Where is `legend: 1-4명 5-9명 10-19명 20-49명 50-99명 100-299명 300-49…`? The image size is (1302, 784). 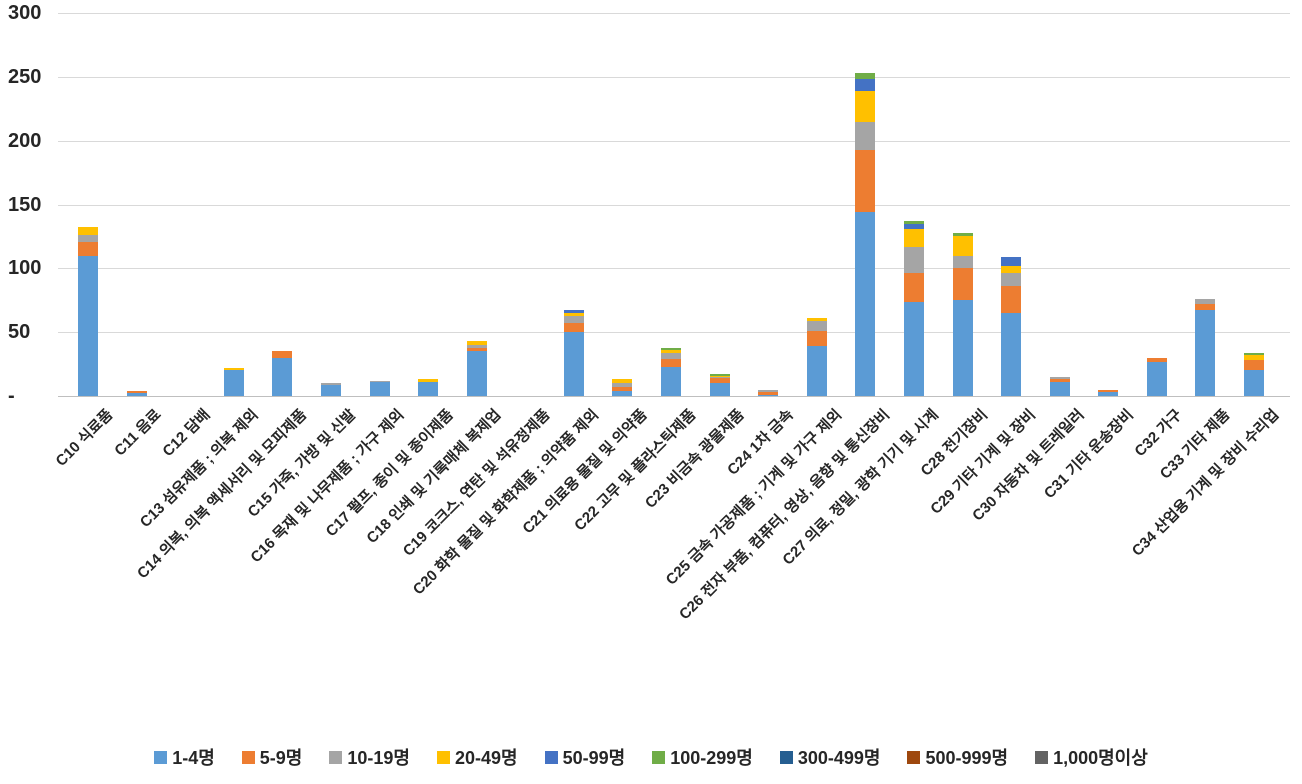
legend: 1-4명 5-9명 10-19명 20-49명 50-99명 100-299명 300-49… is located at coordinates (651, 757).